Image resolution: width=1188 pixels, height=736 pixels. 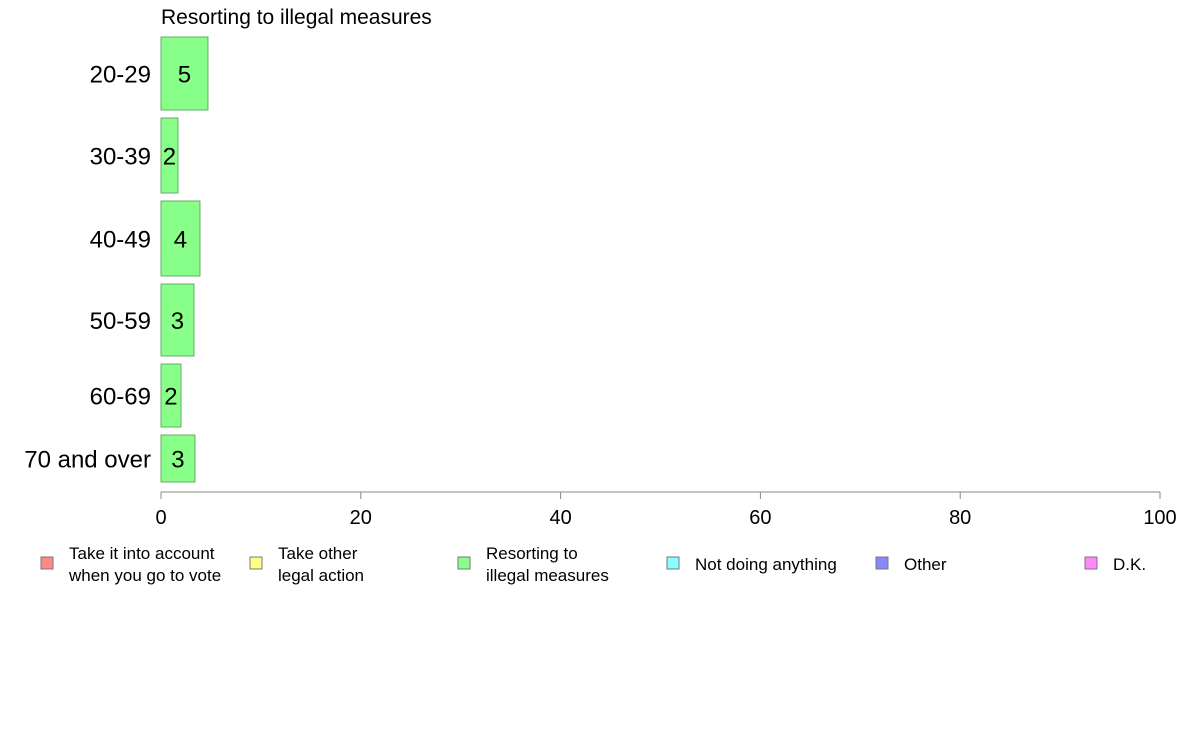 I want to click on legend-label: Take it into account when you go to vote, so click(x=144, y=564).